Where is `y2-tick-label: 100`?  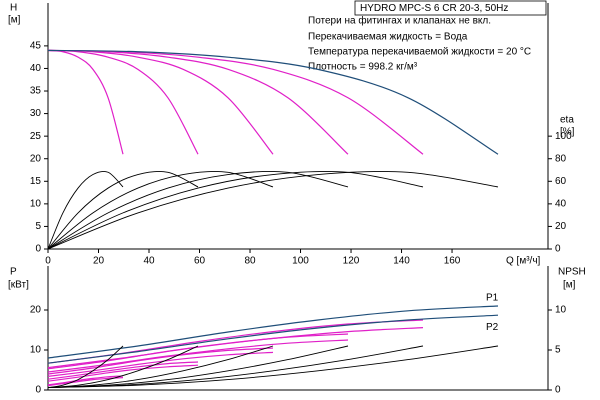 y2-tick-label: 100 is located at coordinates (563, 136).